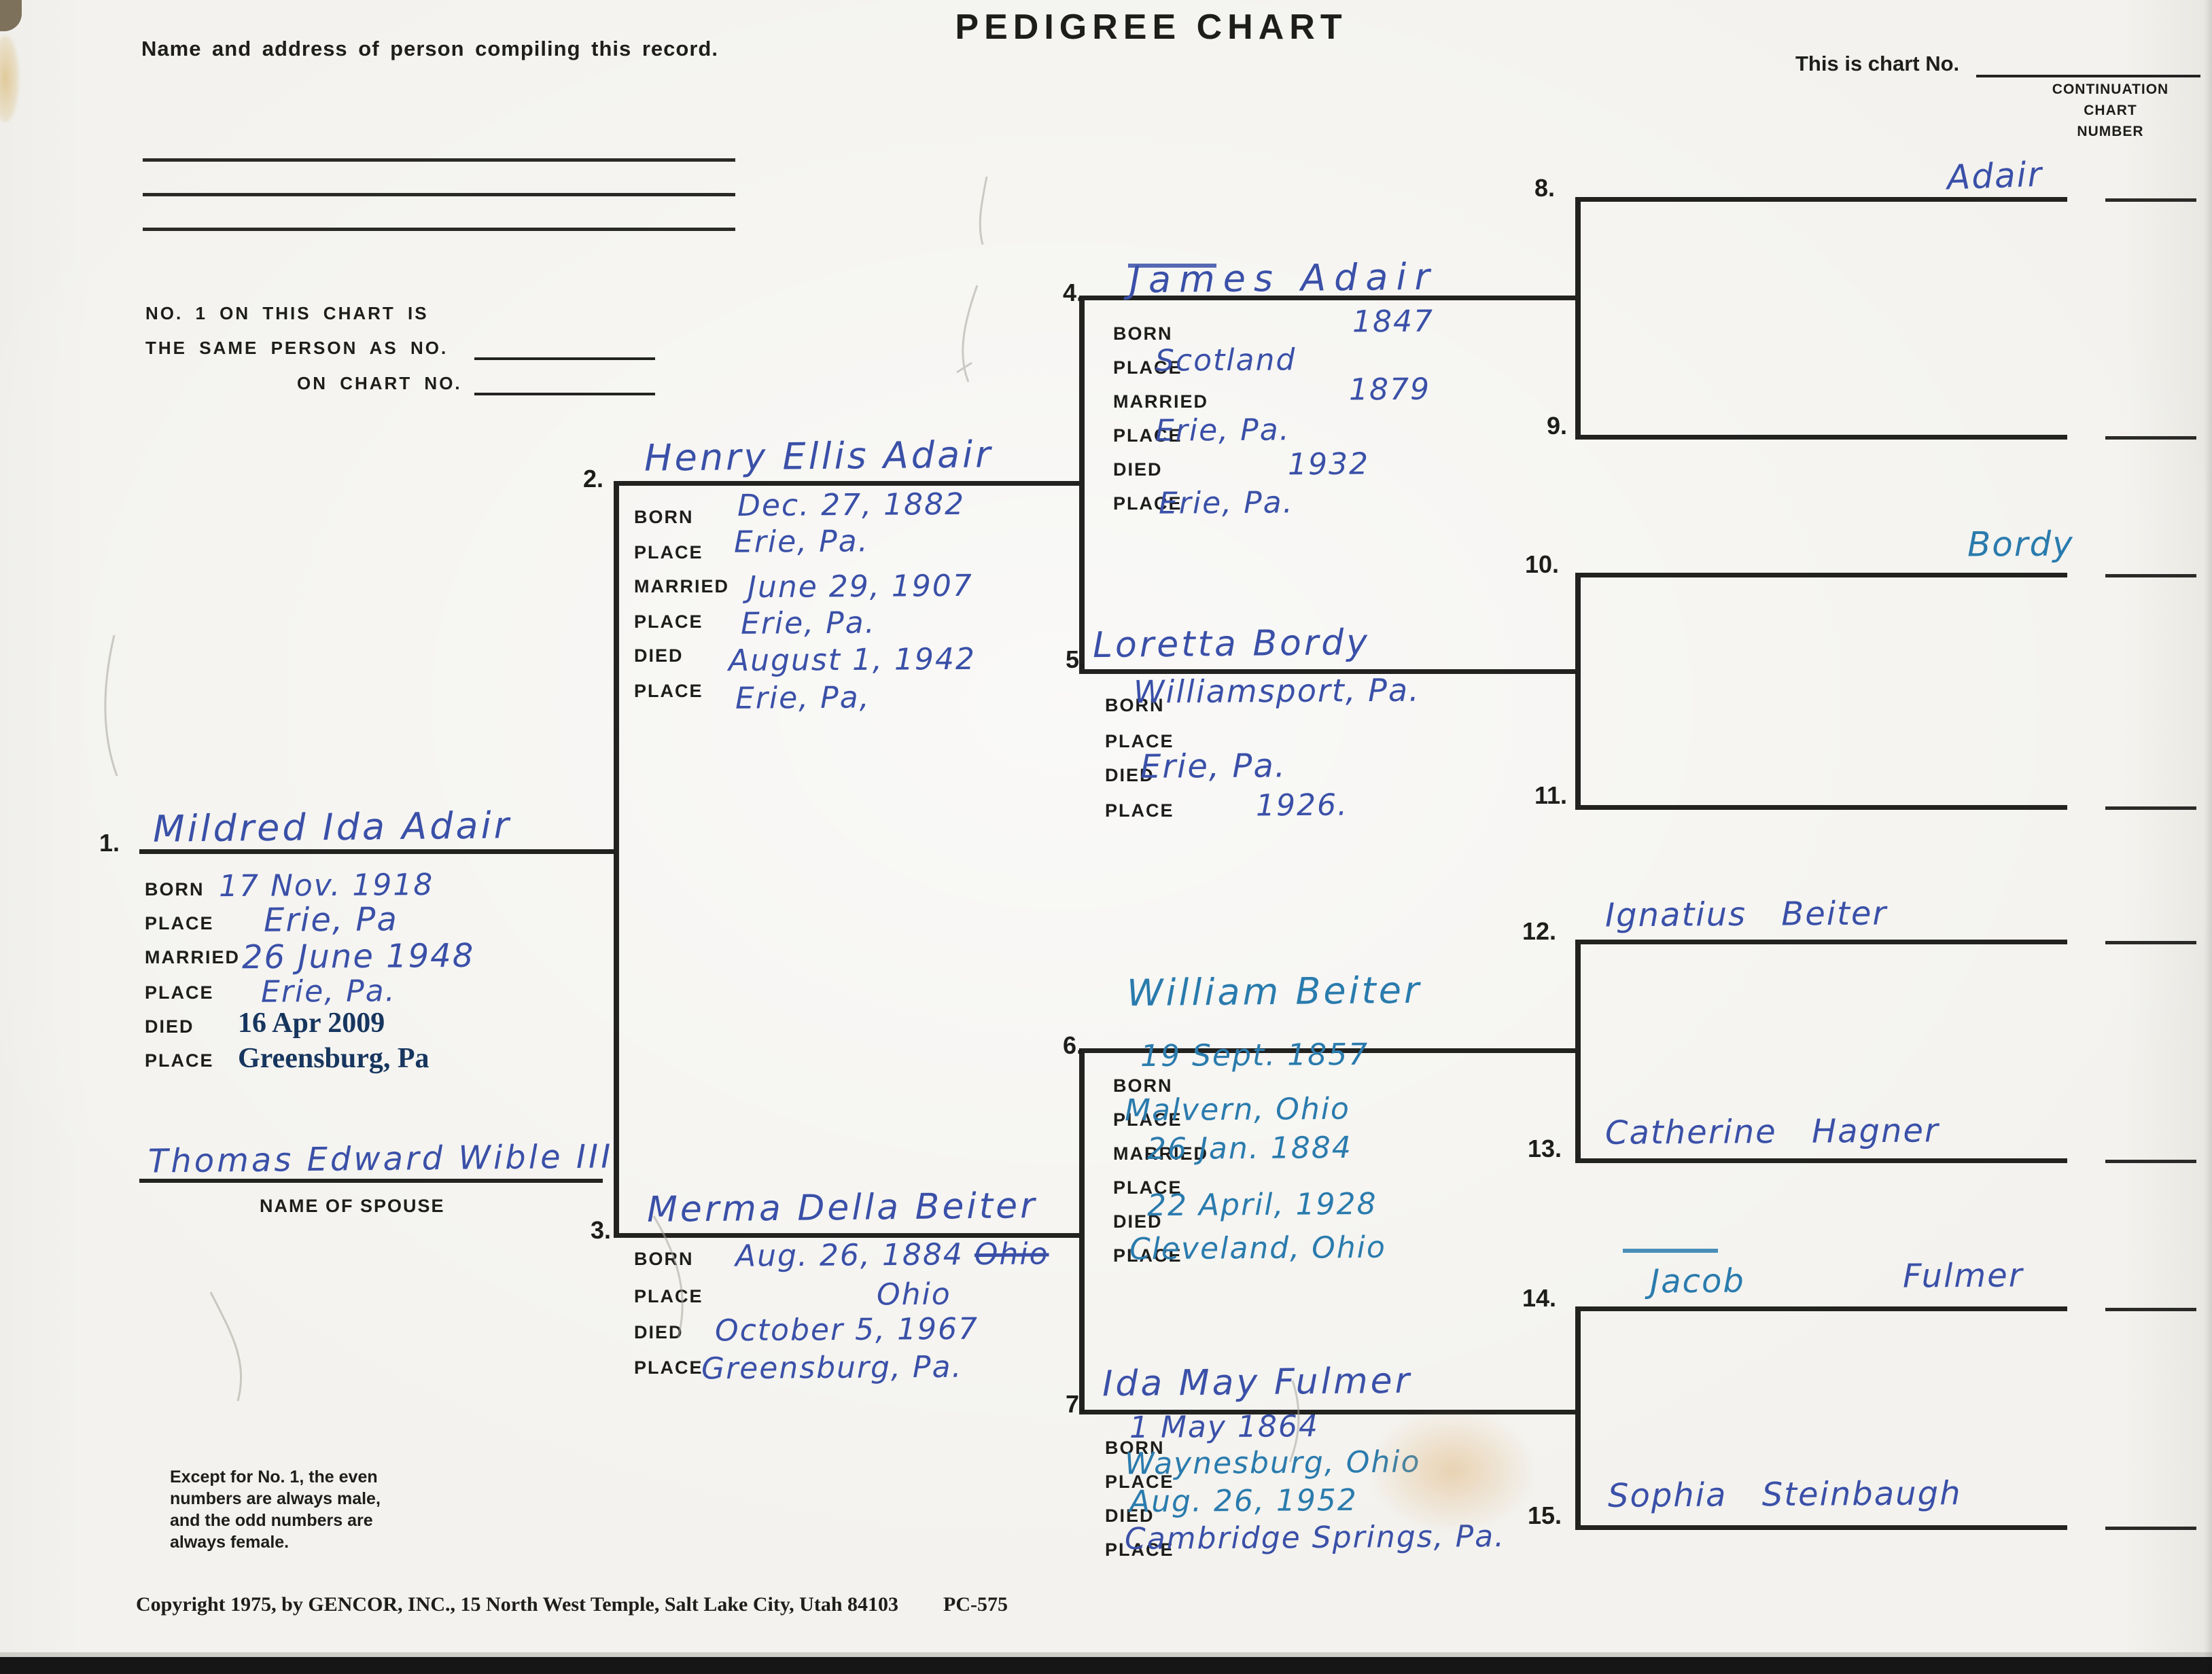 This screenshot has width=2212, height=1674. I want to click on person1-died: 16 Apr 2009, so click(311, 1024).